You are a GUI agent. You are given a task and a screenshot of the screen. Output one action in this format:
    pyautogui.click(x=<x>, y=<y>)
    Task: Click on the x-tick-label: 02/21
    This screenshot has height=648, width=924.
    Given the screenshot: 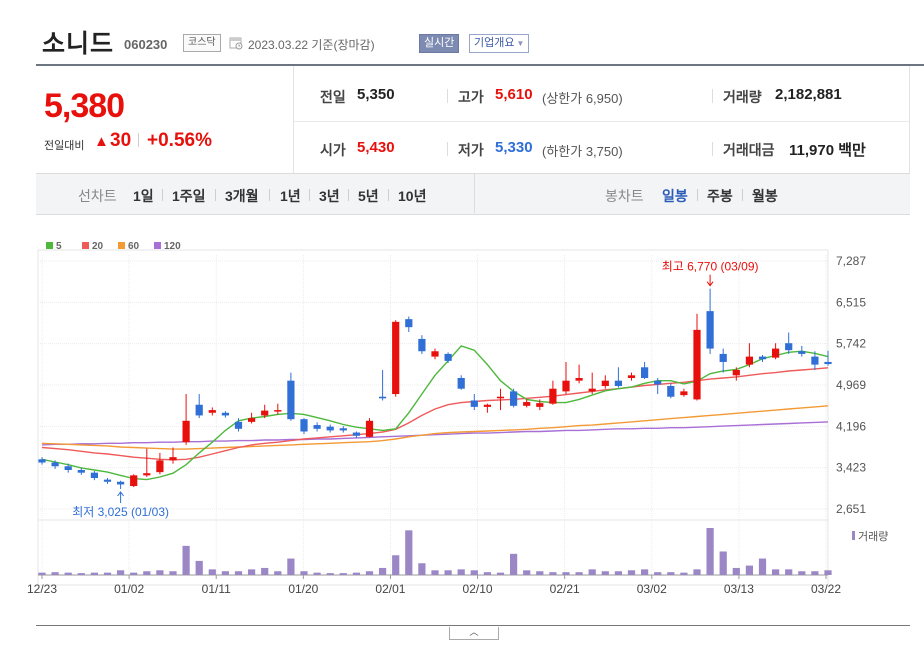 What is the action you would take?
    pyautogui.click(x=565, y=589)
    